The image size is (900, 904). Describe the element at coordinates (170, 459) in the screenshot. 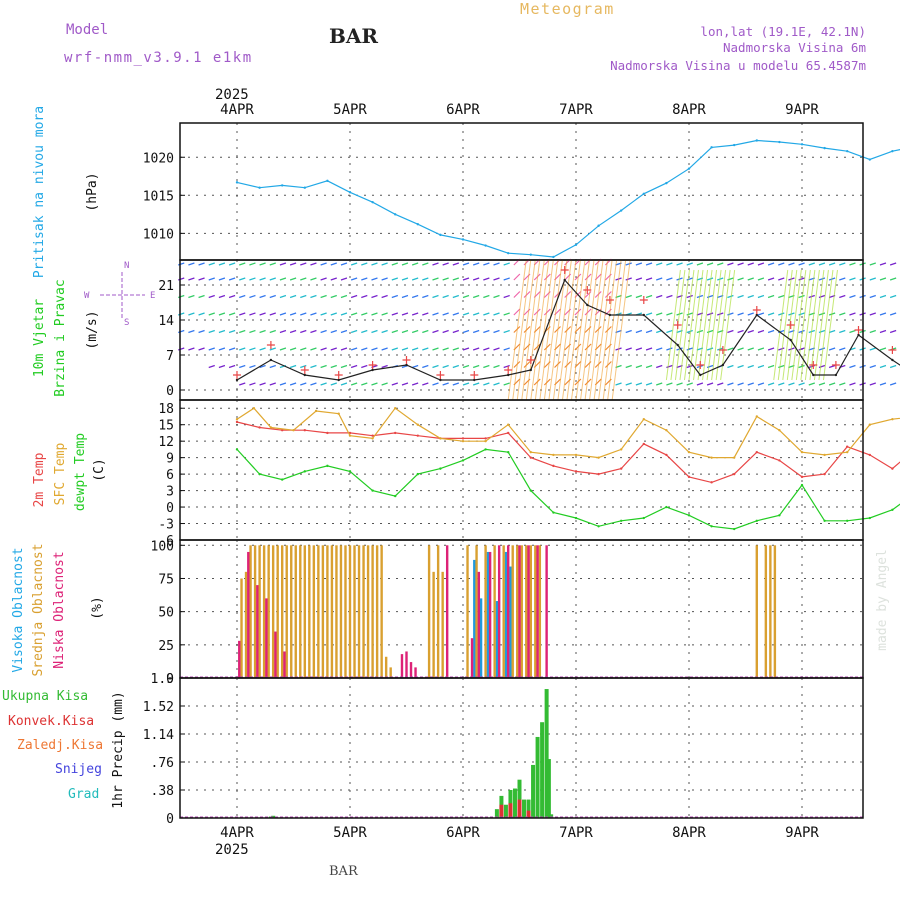

I see `y-tick-label: 9` at that location.